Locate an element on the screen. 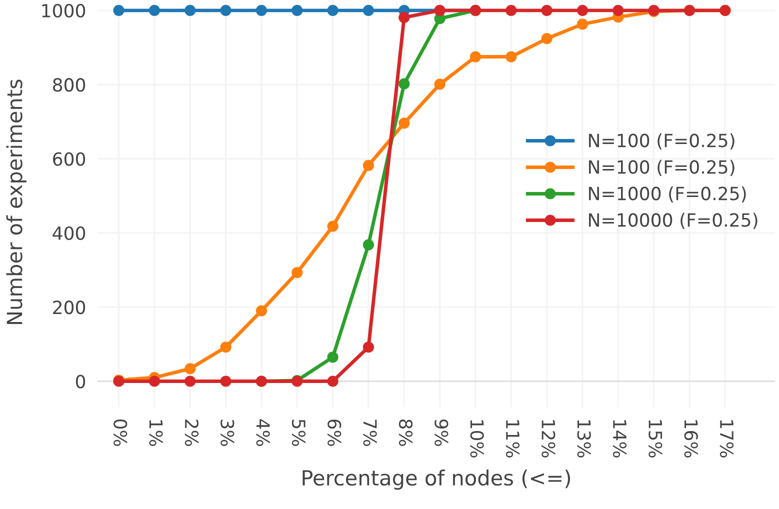  x-tick-label: 2% is located at coordinates (191, 433).